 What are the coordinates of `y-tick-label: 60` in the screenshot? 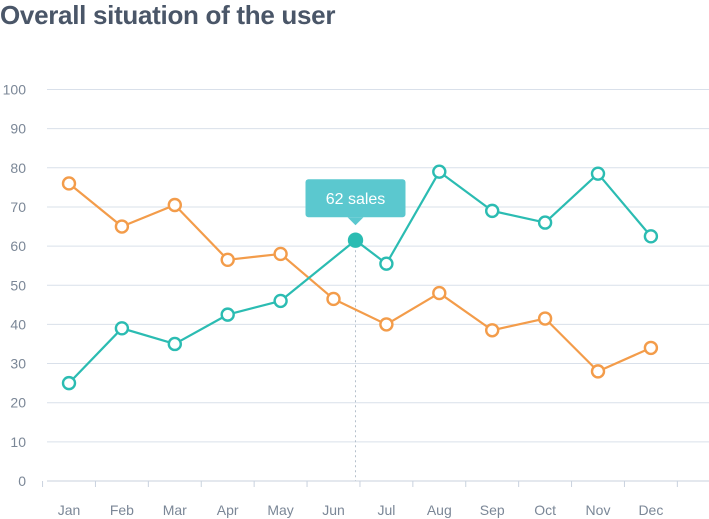 It's located at (18, 246).